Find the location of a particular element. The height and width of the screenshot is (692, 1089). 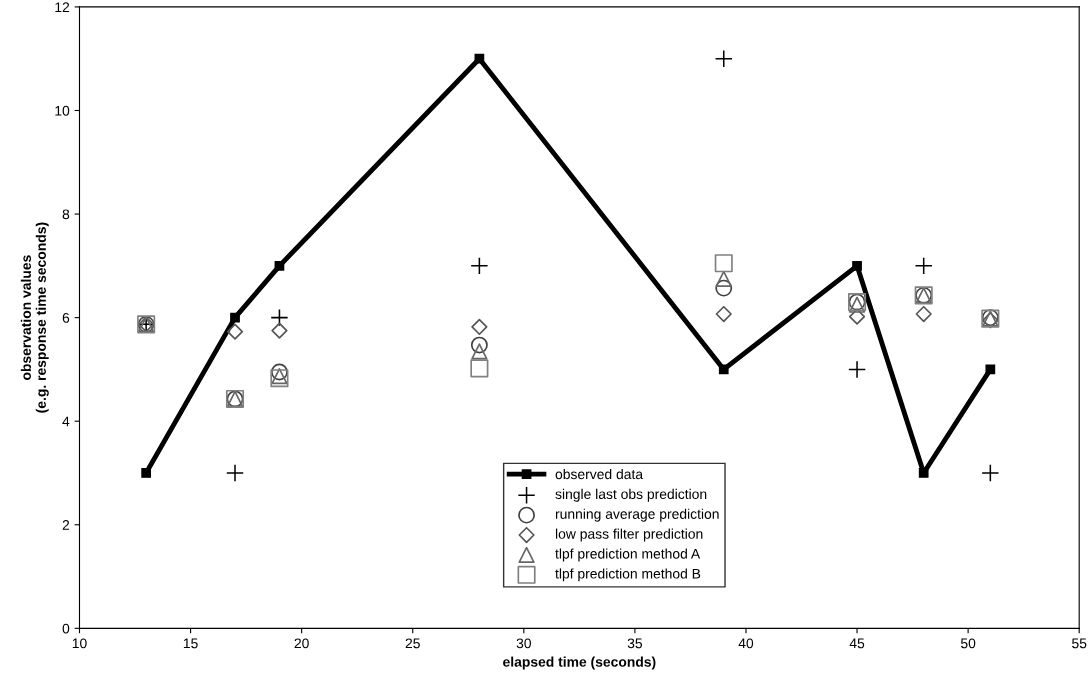

legend-label: tlpf prediction method B is located at coordinates (628, 575).